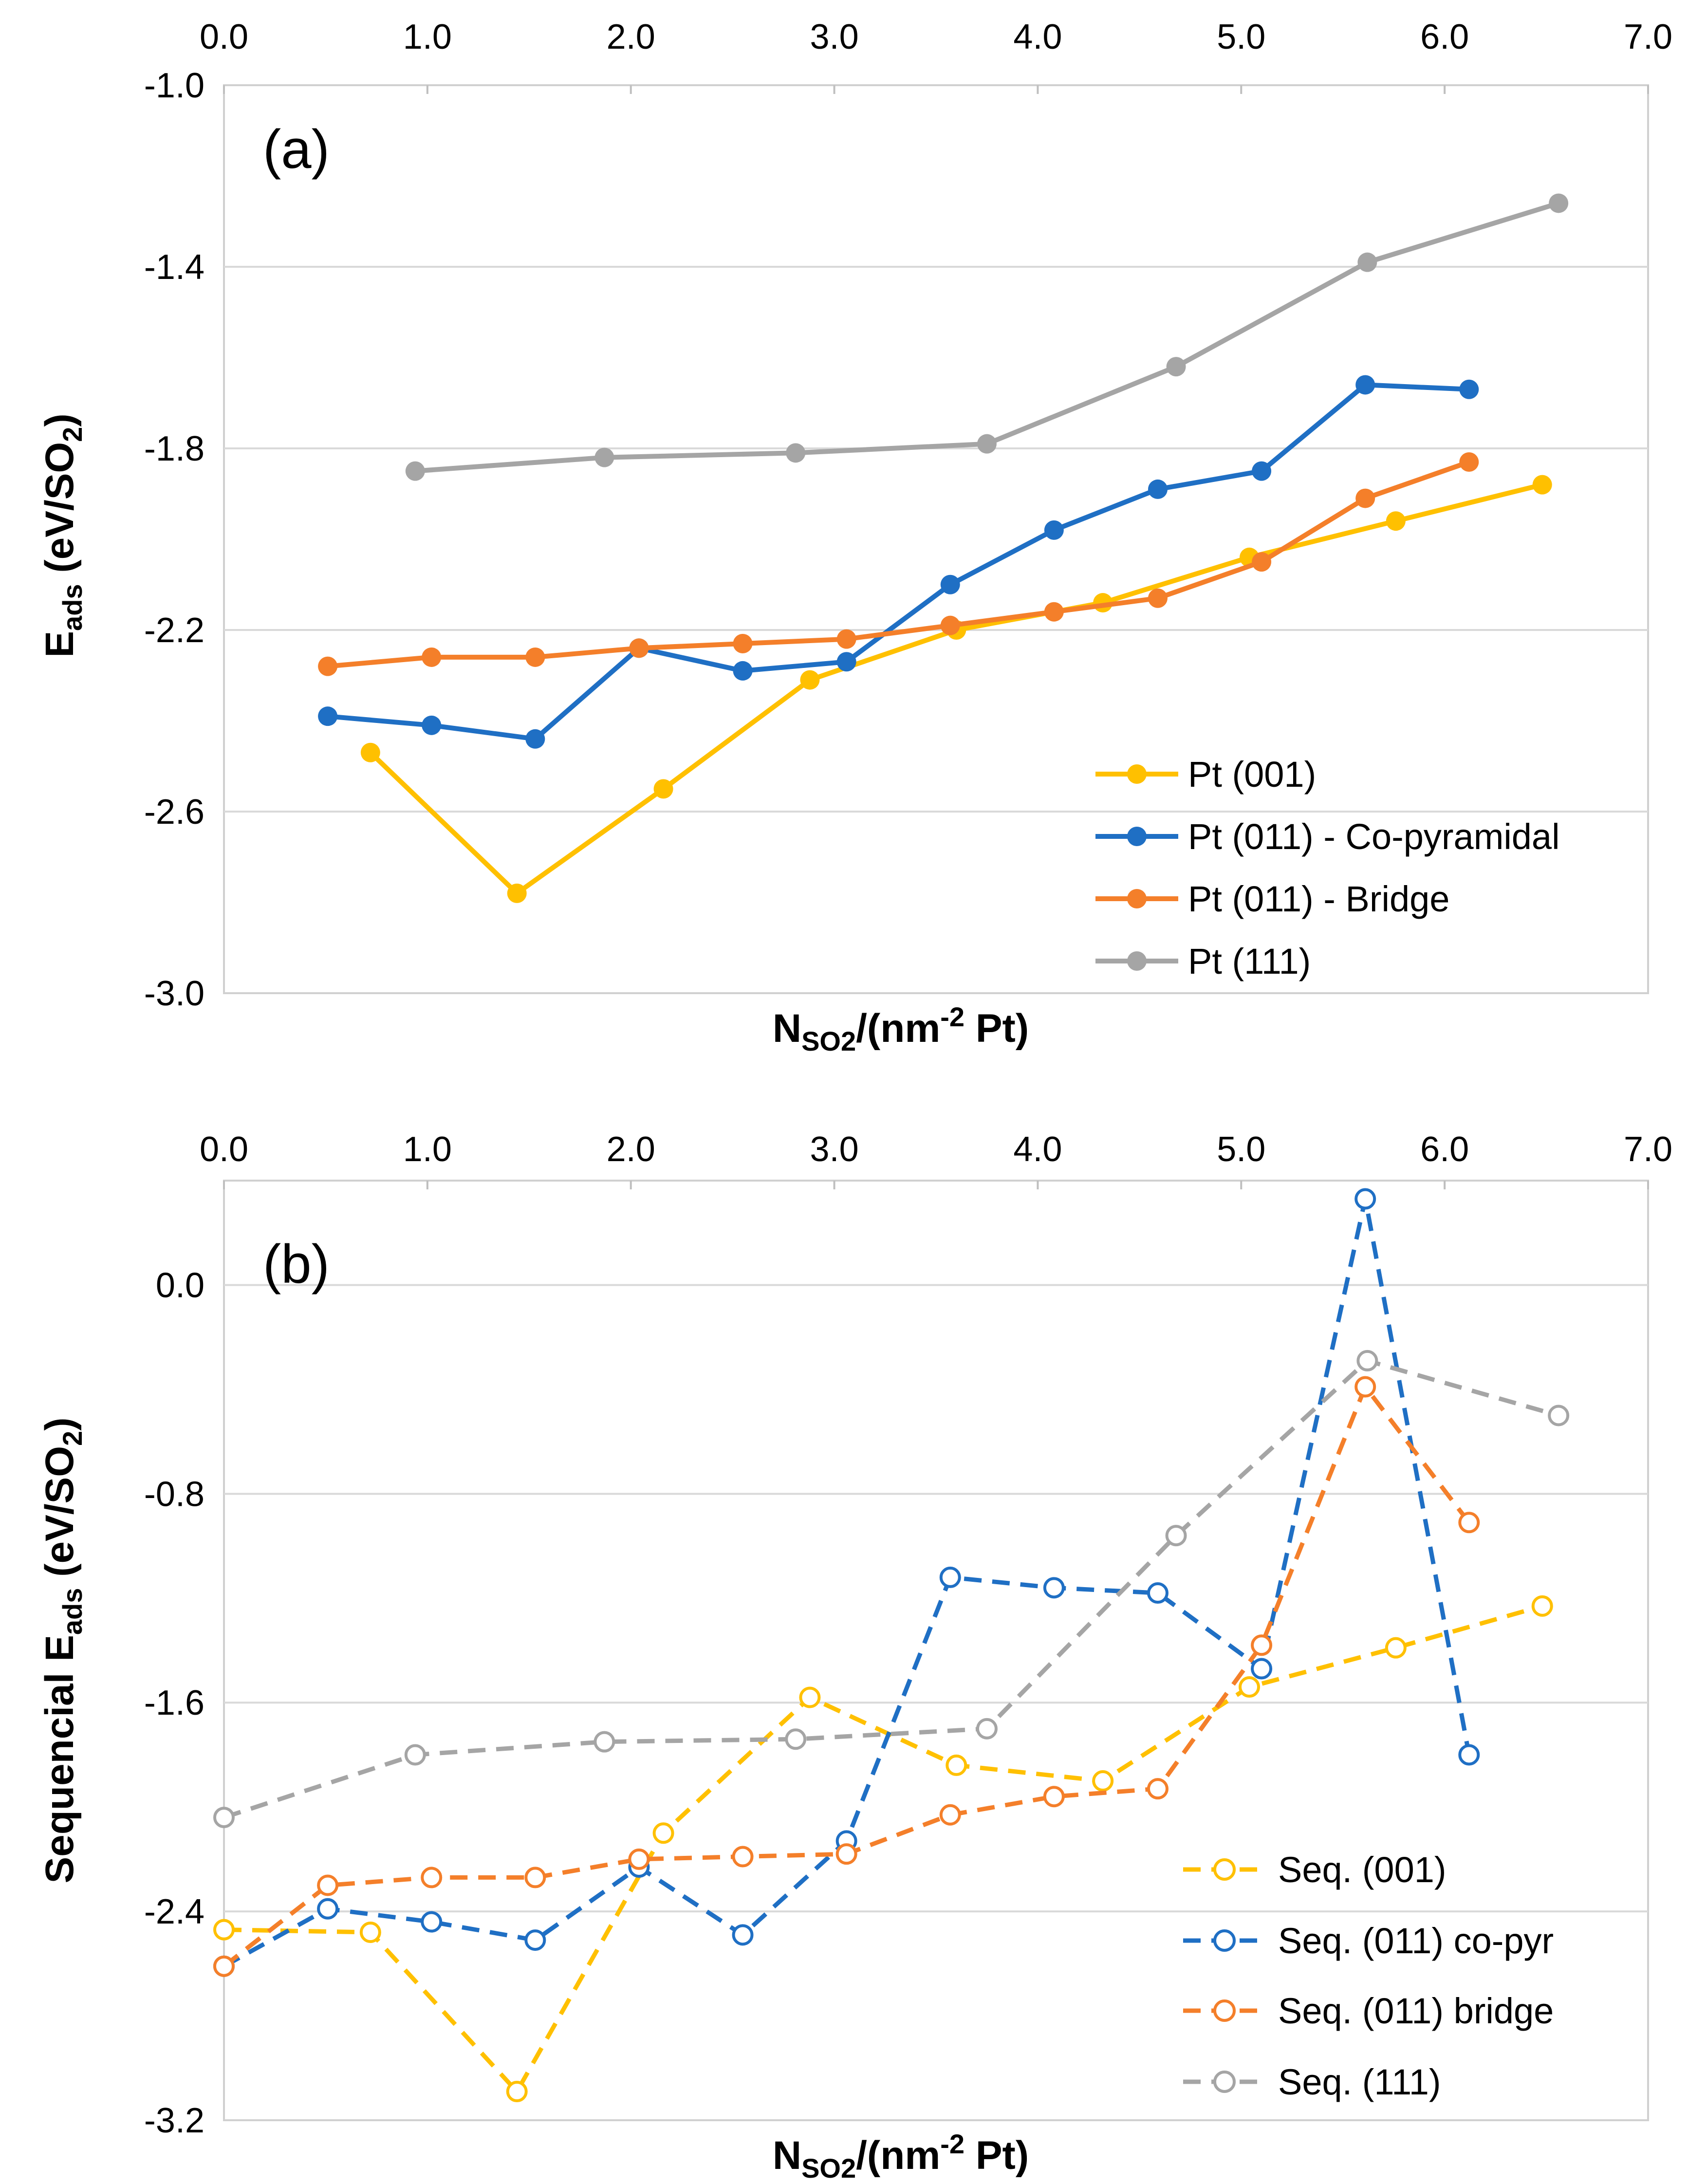 This screenshot has width=1688, height=2184. Describe the element at coordinates (224, 1149) in the screenshot. I see `panel-b-x-tick-label: 0.0` at that location.